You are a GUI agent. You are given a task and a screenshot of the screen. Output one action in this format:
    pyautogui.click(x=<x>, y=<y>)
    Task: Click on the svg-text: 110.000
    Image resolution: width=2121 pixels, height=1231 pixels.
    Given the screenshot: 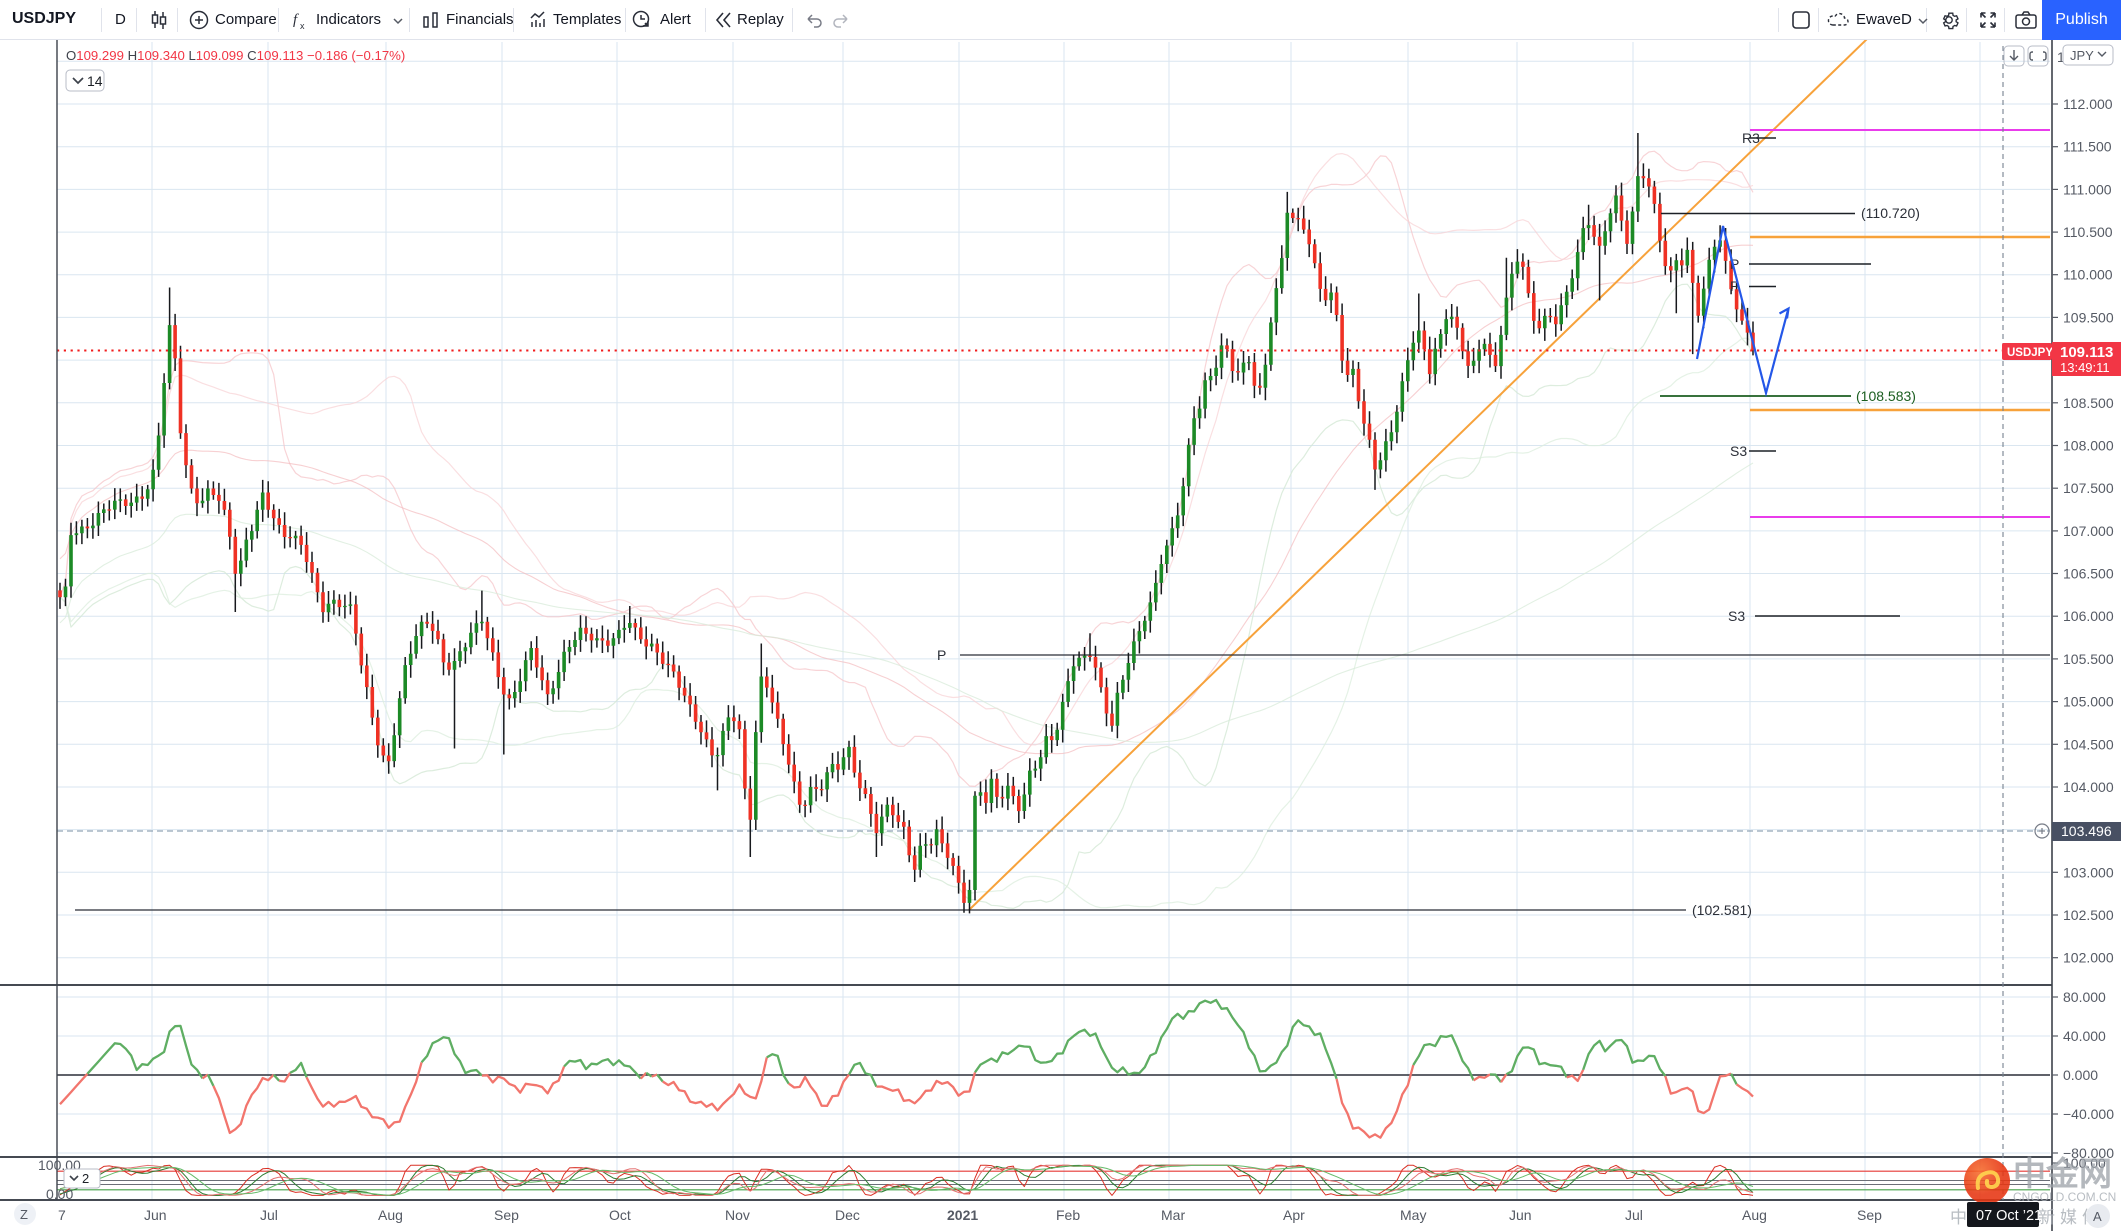 What is the action you would take?
    pyautogui.click(x=2088, y=275)
    